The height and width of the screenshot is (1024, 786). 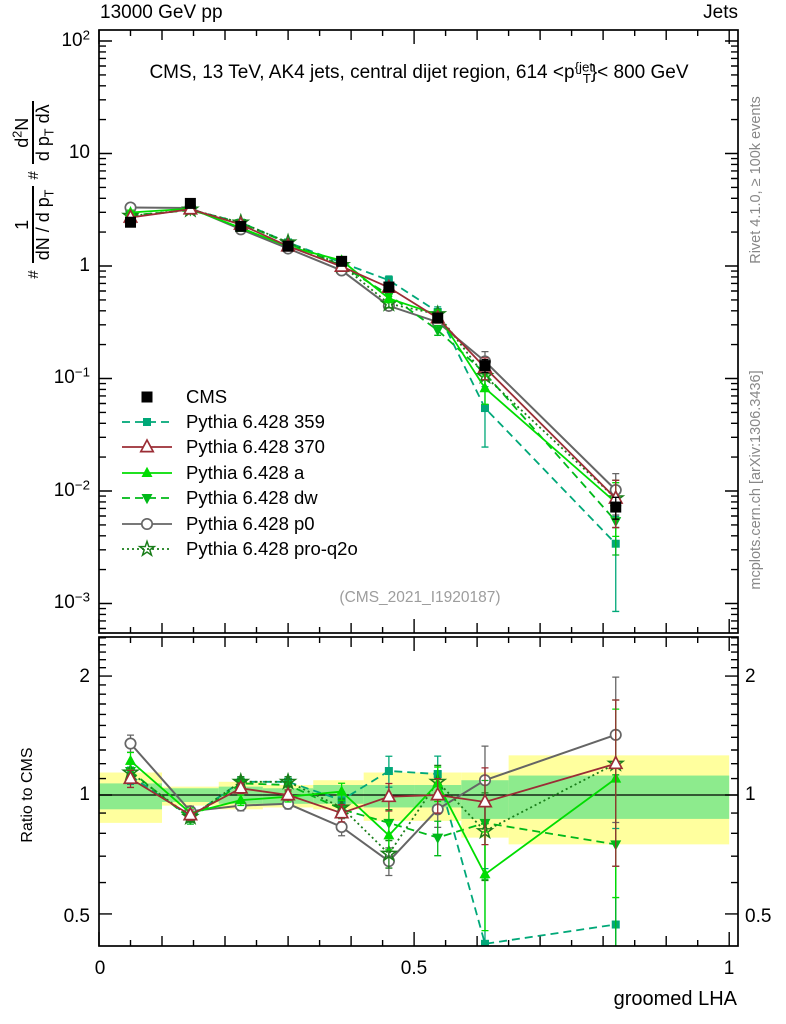 I want to click on legend-label-pa: Pythia 6.428 a, so click(x=245, y=472).